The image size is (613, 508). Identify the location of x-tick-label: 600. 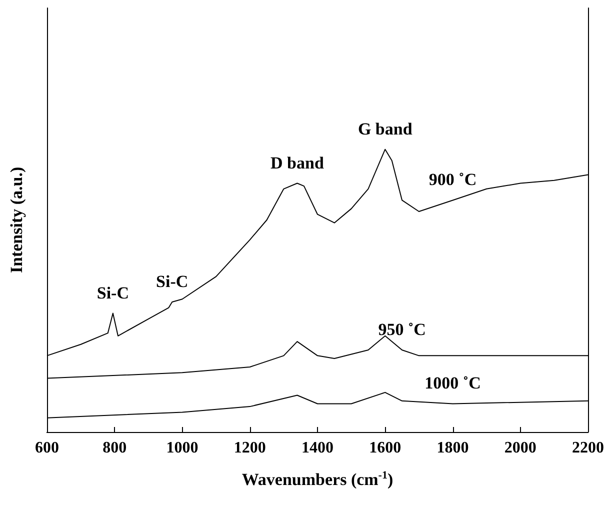
(47, 448).